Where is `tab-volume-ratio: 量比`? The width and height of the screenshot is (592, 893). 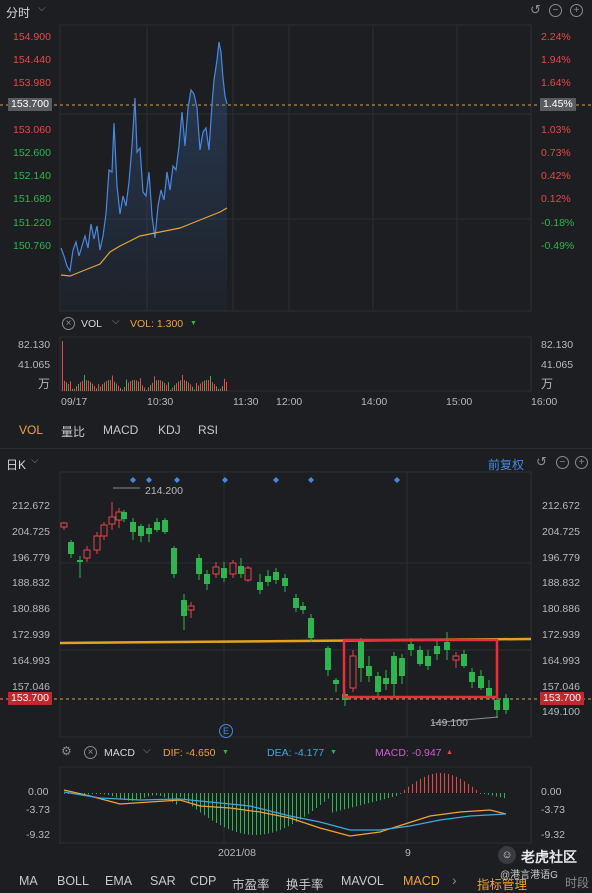 tab-volume-ratio: 量比 is located at coordinates (73, 432).